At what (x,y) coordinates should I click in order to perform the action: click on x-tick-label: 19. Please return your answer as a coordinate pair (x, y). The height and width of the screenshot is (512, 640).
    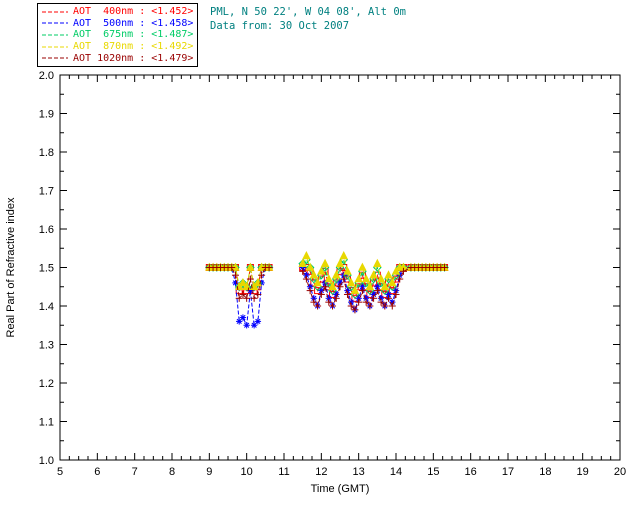
    Looking at the image, I should click on (583, 472).